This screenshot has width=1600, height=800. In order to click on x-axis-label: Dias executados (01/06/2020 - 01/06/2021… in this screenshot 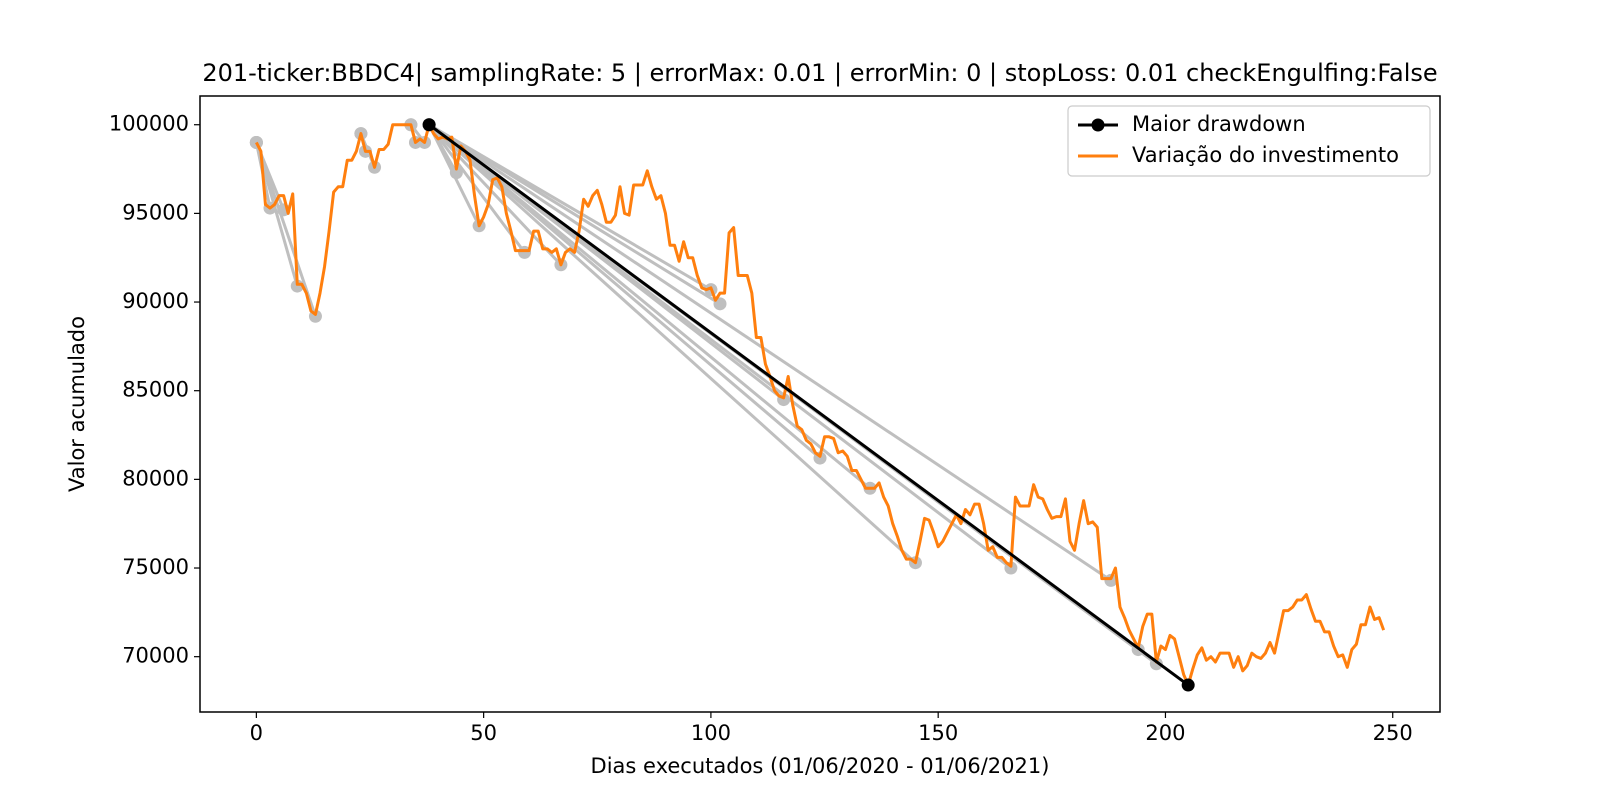, I will do `click(820, 766)`.